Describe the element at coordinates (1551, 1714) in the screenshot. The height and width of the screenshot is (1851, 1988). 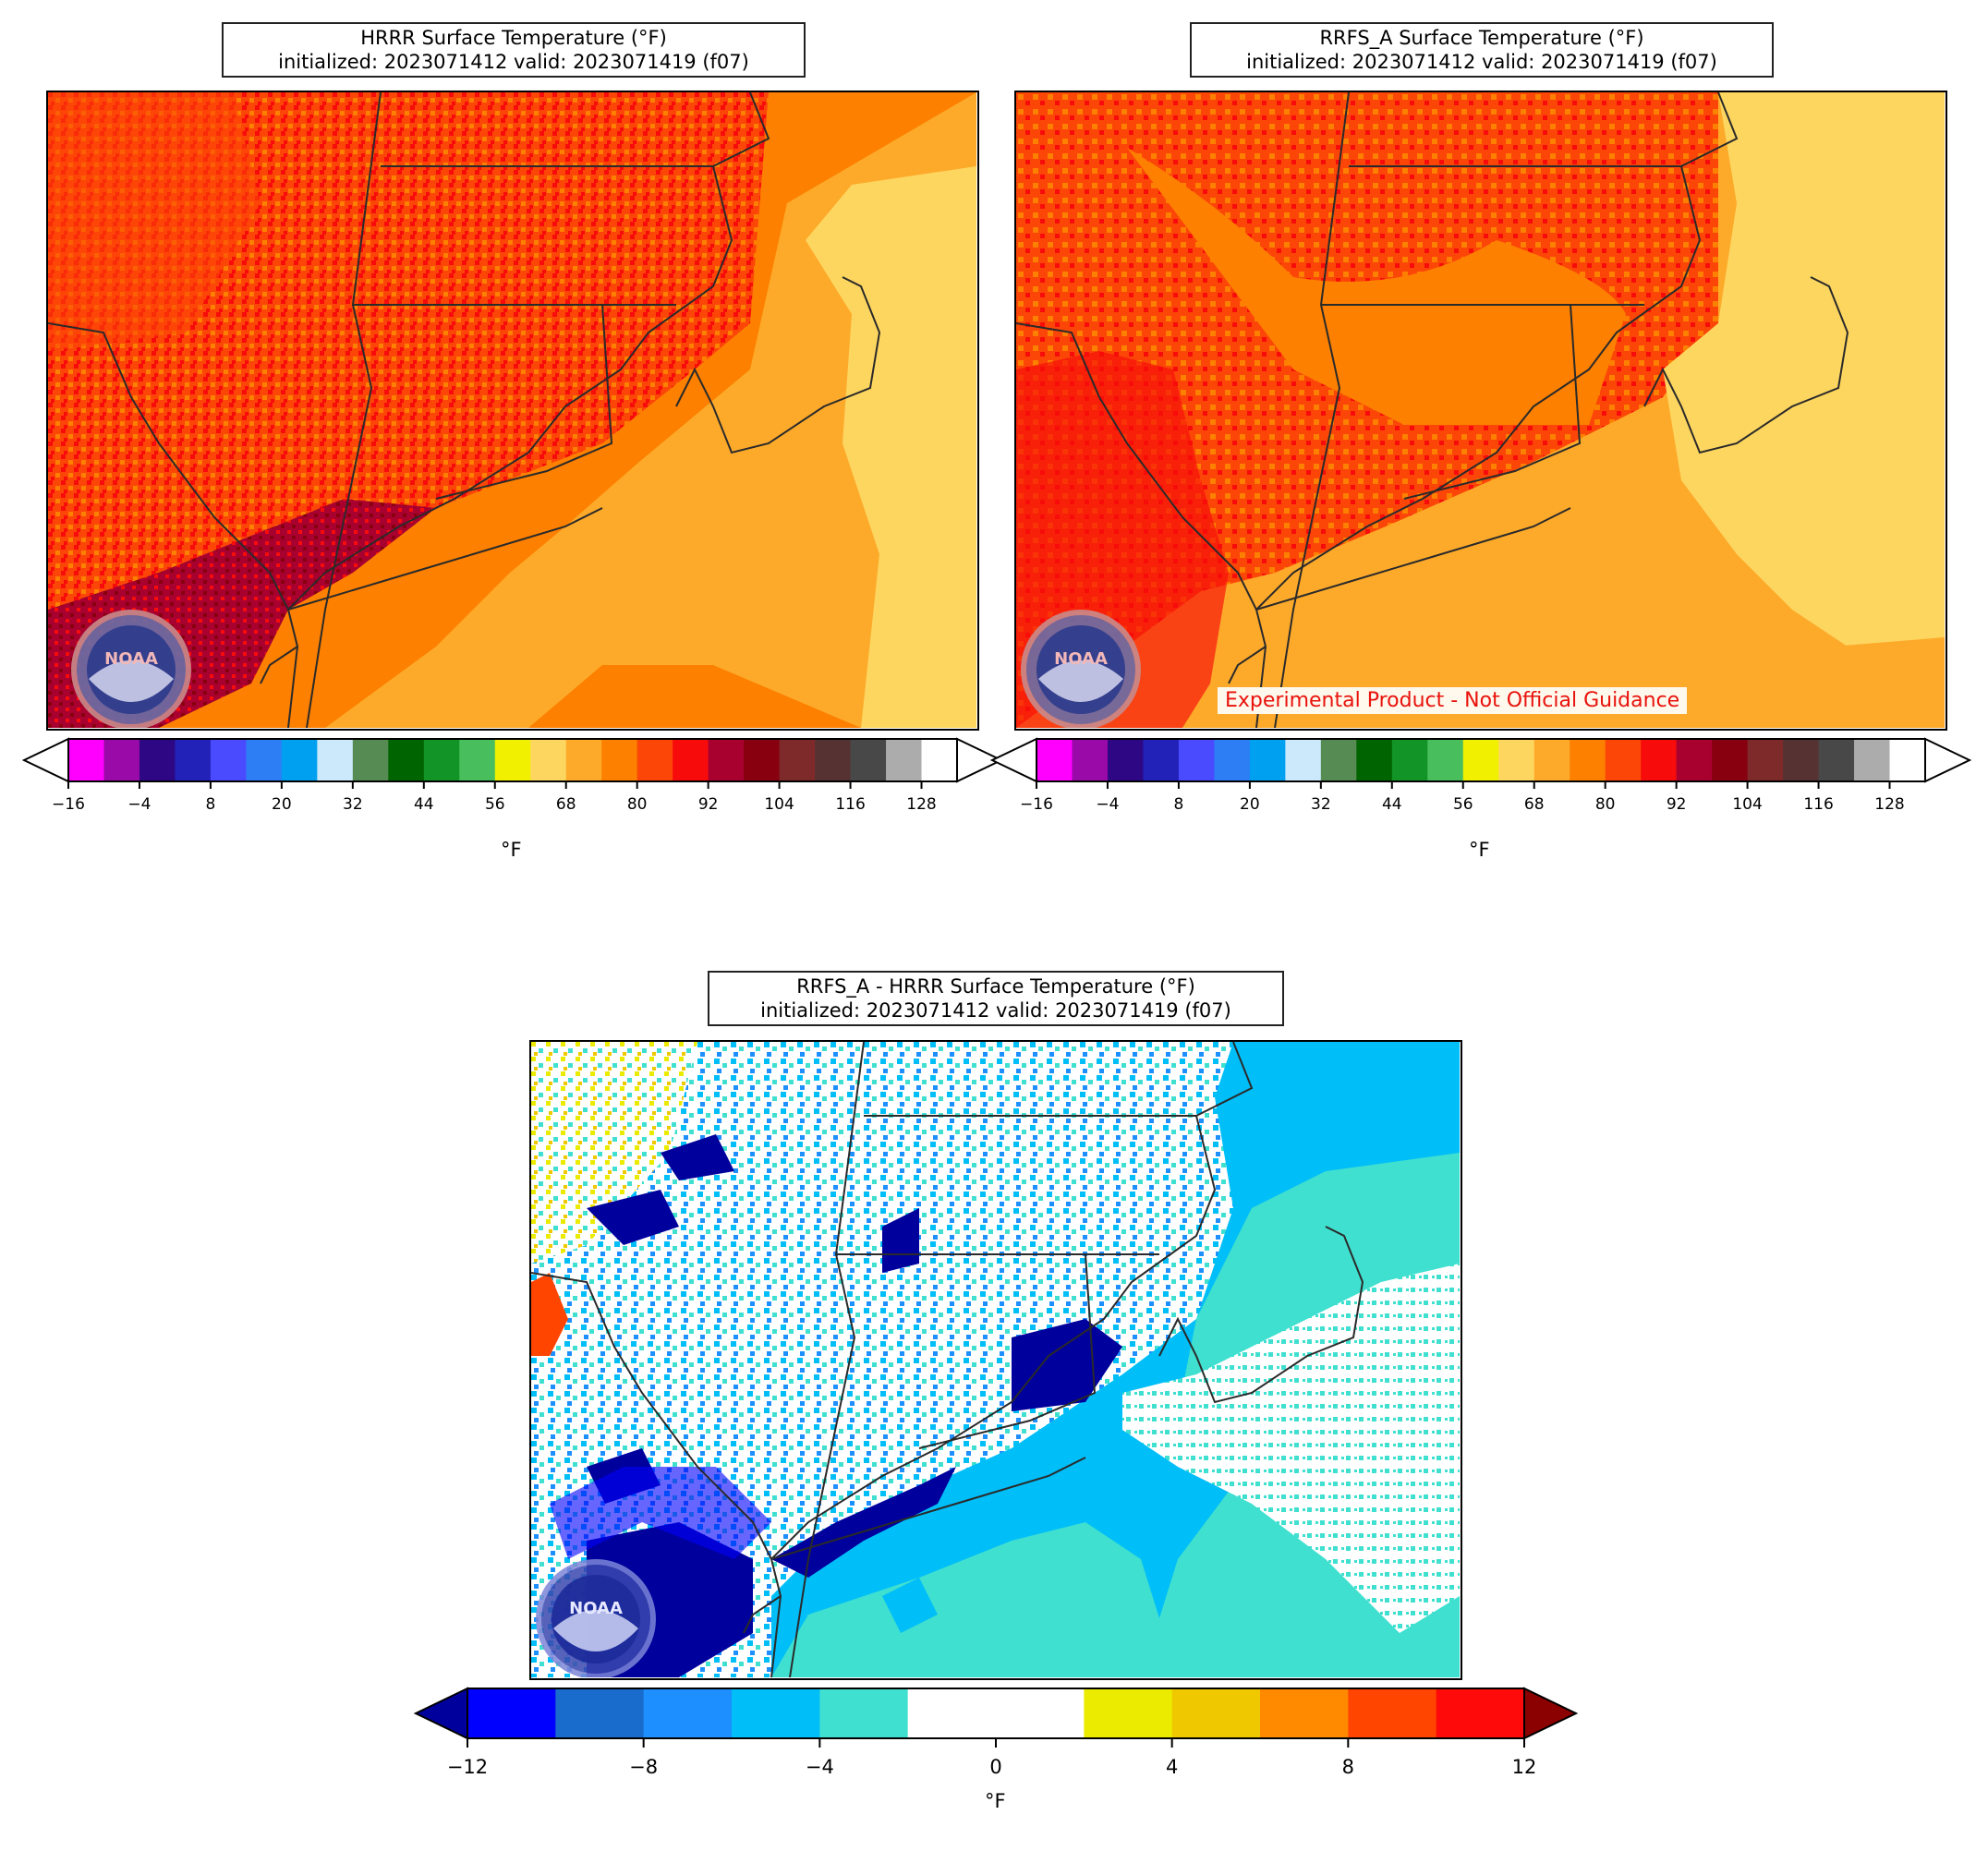
I see `diff-colorbar-extend-high` at that location.